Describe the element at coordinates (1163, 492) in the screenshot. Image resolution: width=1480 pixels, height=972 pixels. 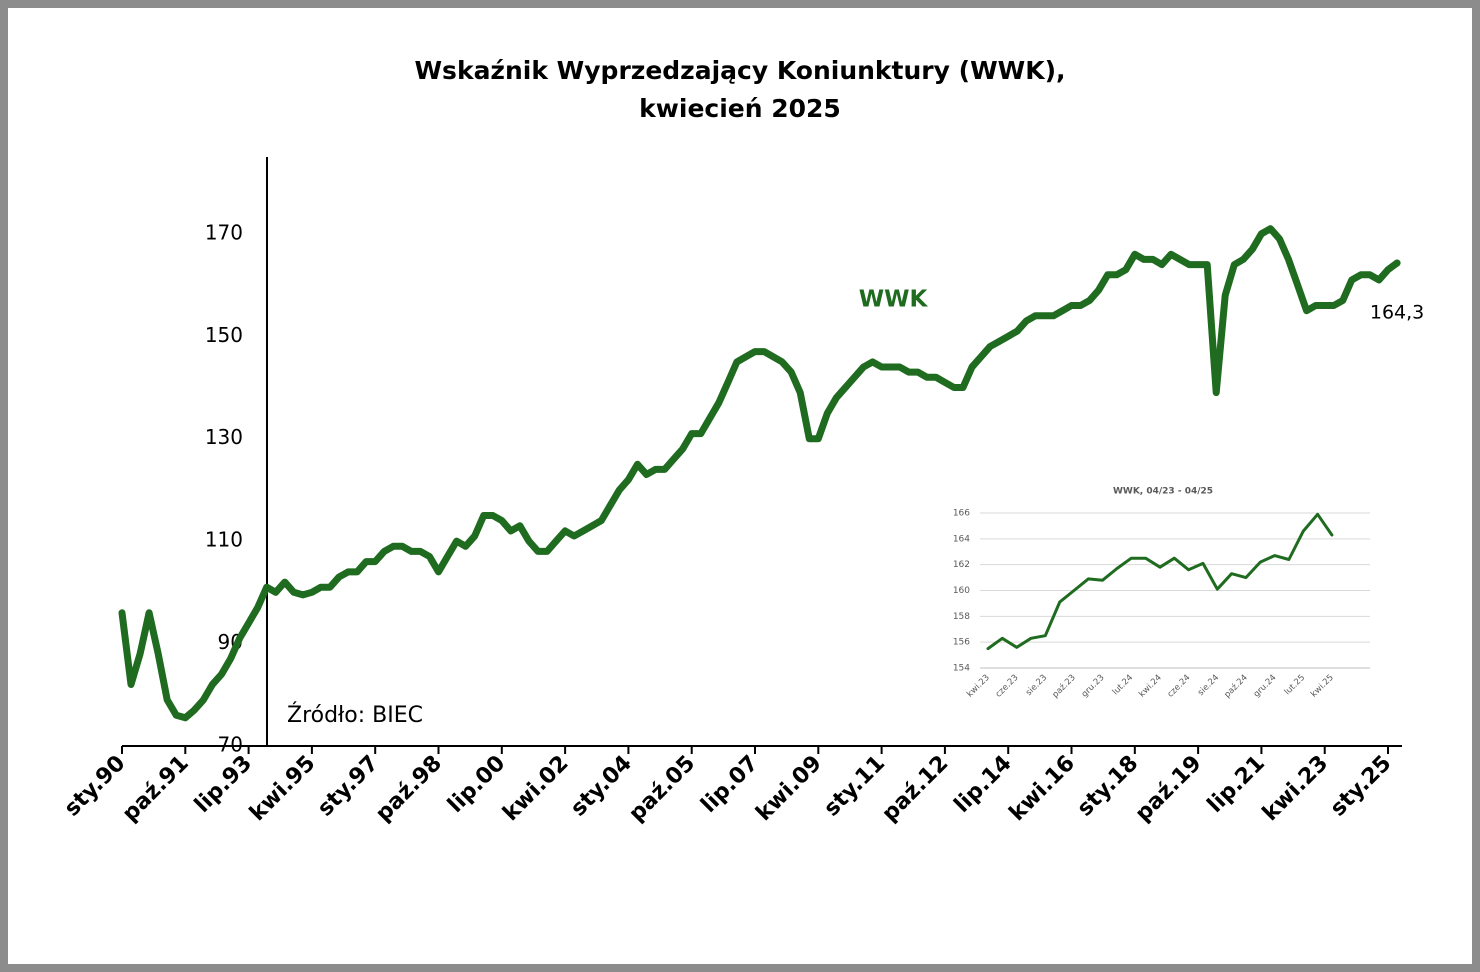
I see `inset-title: WWK, 04/23 - 04/25` at that location.